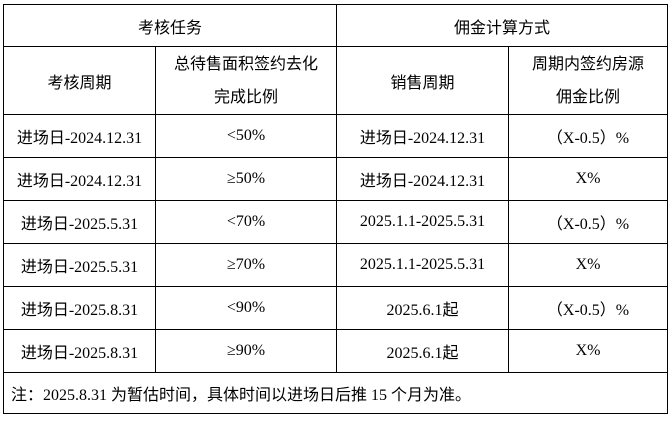 This screenshot has height=425, width=672. I want to click on footnote-row: 注：2025.8.31 为暂估时间，具体时间以进场日后推 15 个月为准。, so click(335, 393).